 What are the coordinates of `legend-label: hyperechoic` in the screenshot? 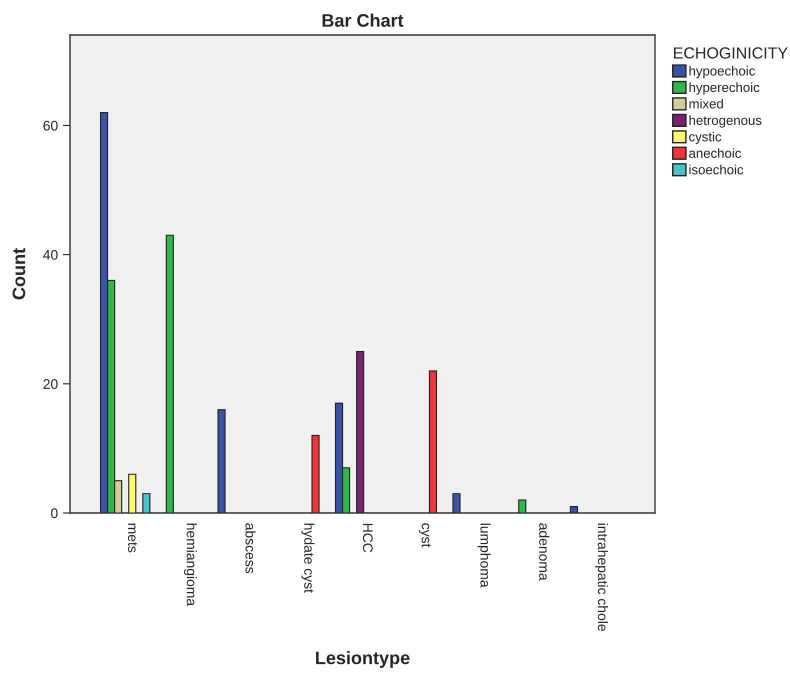 It's located at (724, 88).